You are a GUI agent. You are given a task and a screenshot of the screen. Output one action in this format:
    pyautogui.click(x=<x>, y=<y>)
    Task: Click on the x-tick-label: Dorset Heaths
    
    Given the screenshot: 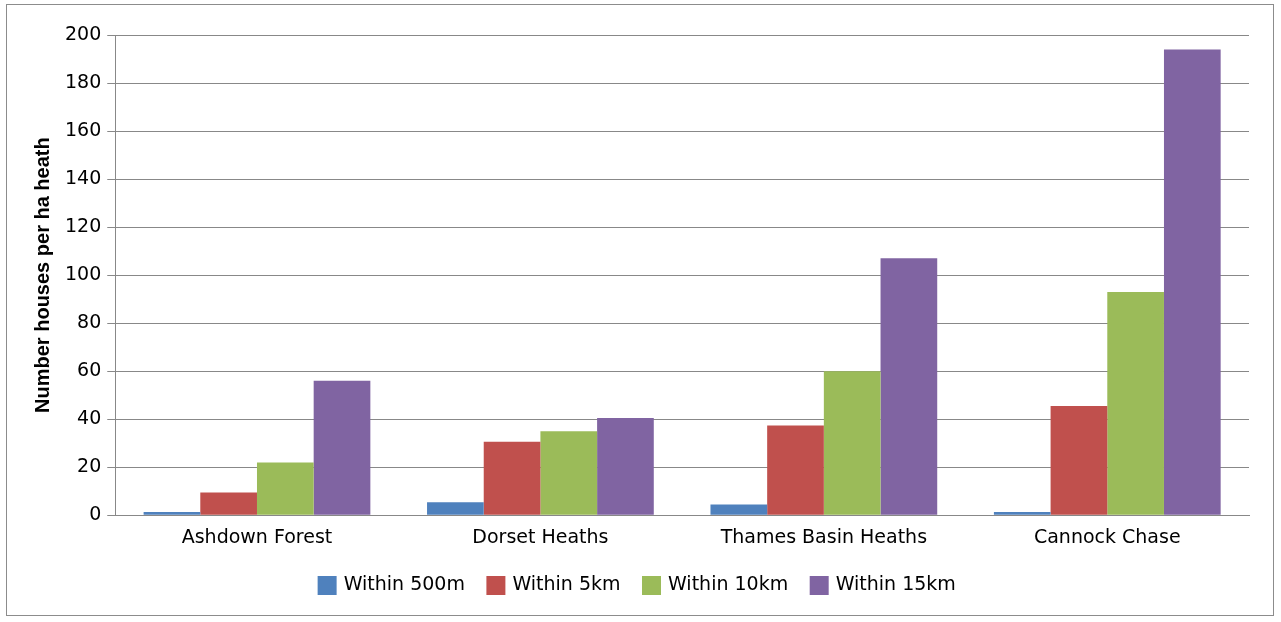 What is the action you would take?
    pyautogui.click(x=540, y=535)
    